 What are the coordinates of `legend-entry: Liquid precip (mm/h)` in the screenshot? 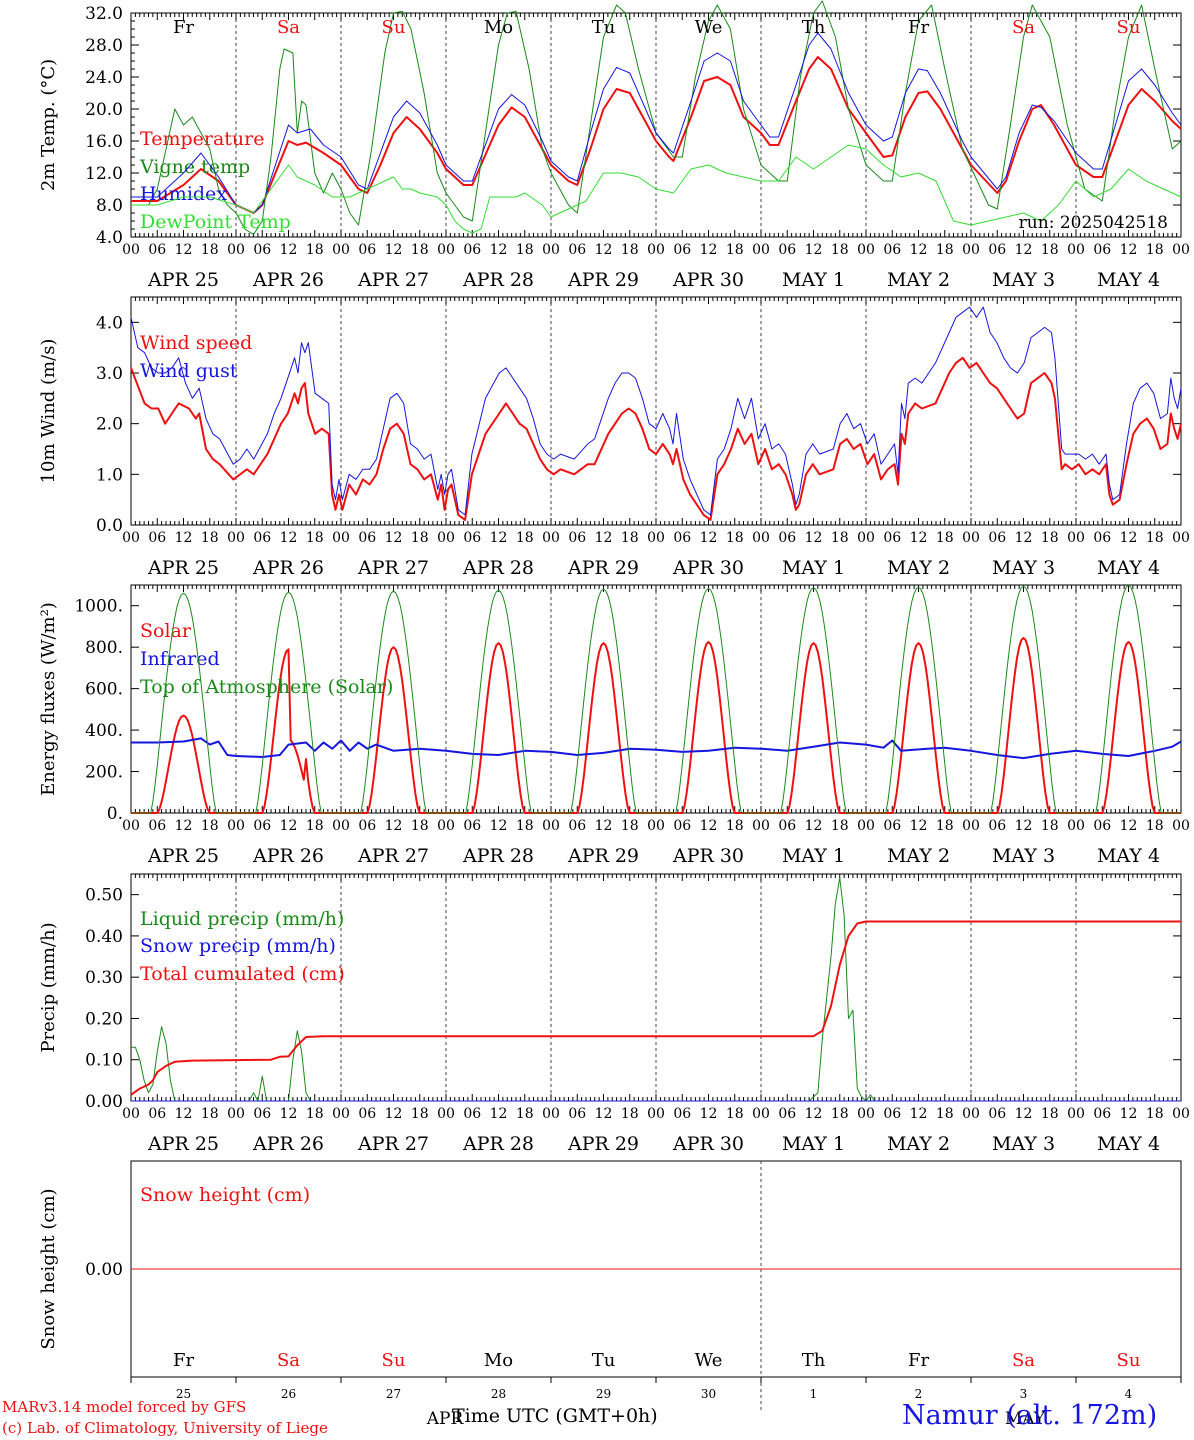 It's located at (242, 919).